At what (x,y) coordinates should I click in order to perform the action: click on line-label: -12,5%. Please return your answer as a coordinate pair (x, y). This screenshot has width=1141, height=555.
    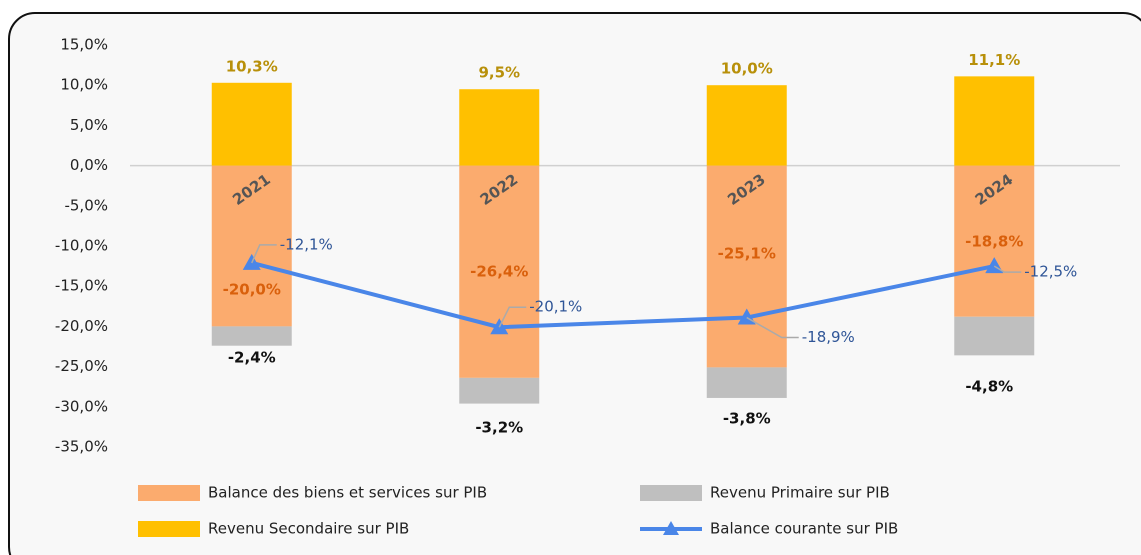
    Looking at the image, I should click on (1050, 272).